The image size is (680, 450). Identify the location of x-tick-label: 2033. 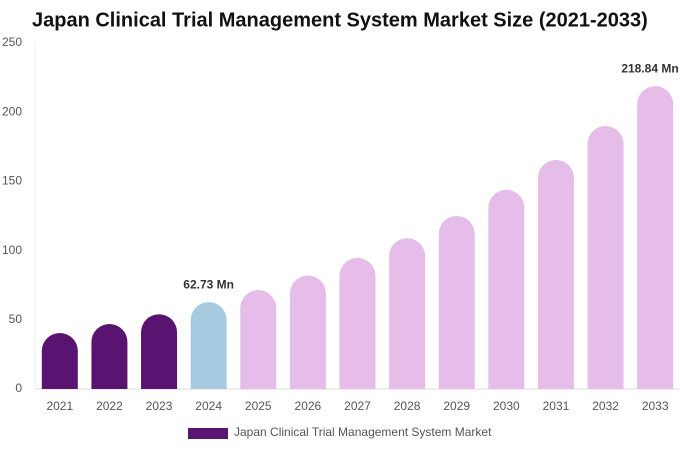
(655, 406).